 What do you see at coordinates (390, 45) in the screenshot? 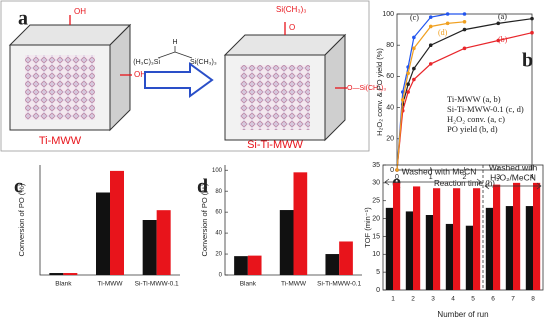
I see `y-tick-label: 80` at bounding box center [390, 45].